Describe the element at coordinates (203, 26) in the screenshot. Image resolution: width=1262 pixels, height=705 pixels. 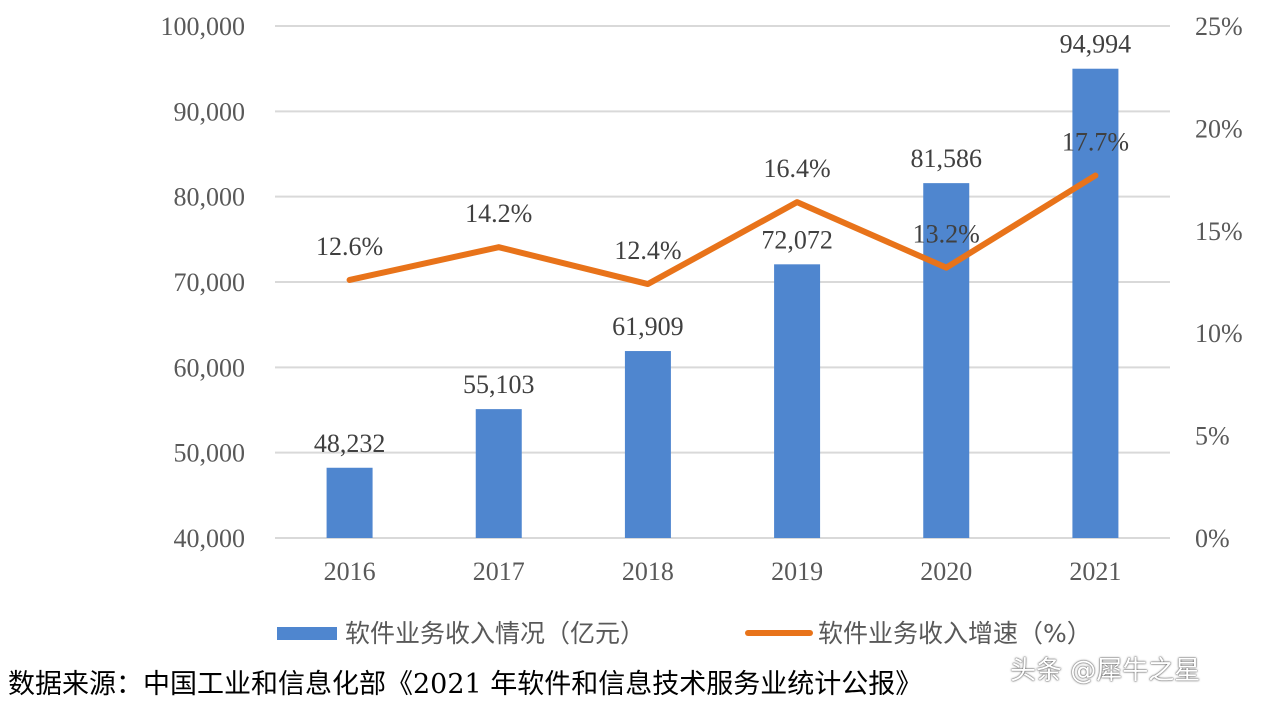
I see `left-axis-tick-label: 100,000` at that location.